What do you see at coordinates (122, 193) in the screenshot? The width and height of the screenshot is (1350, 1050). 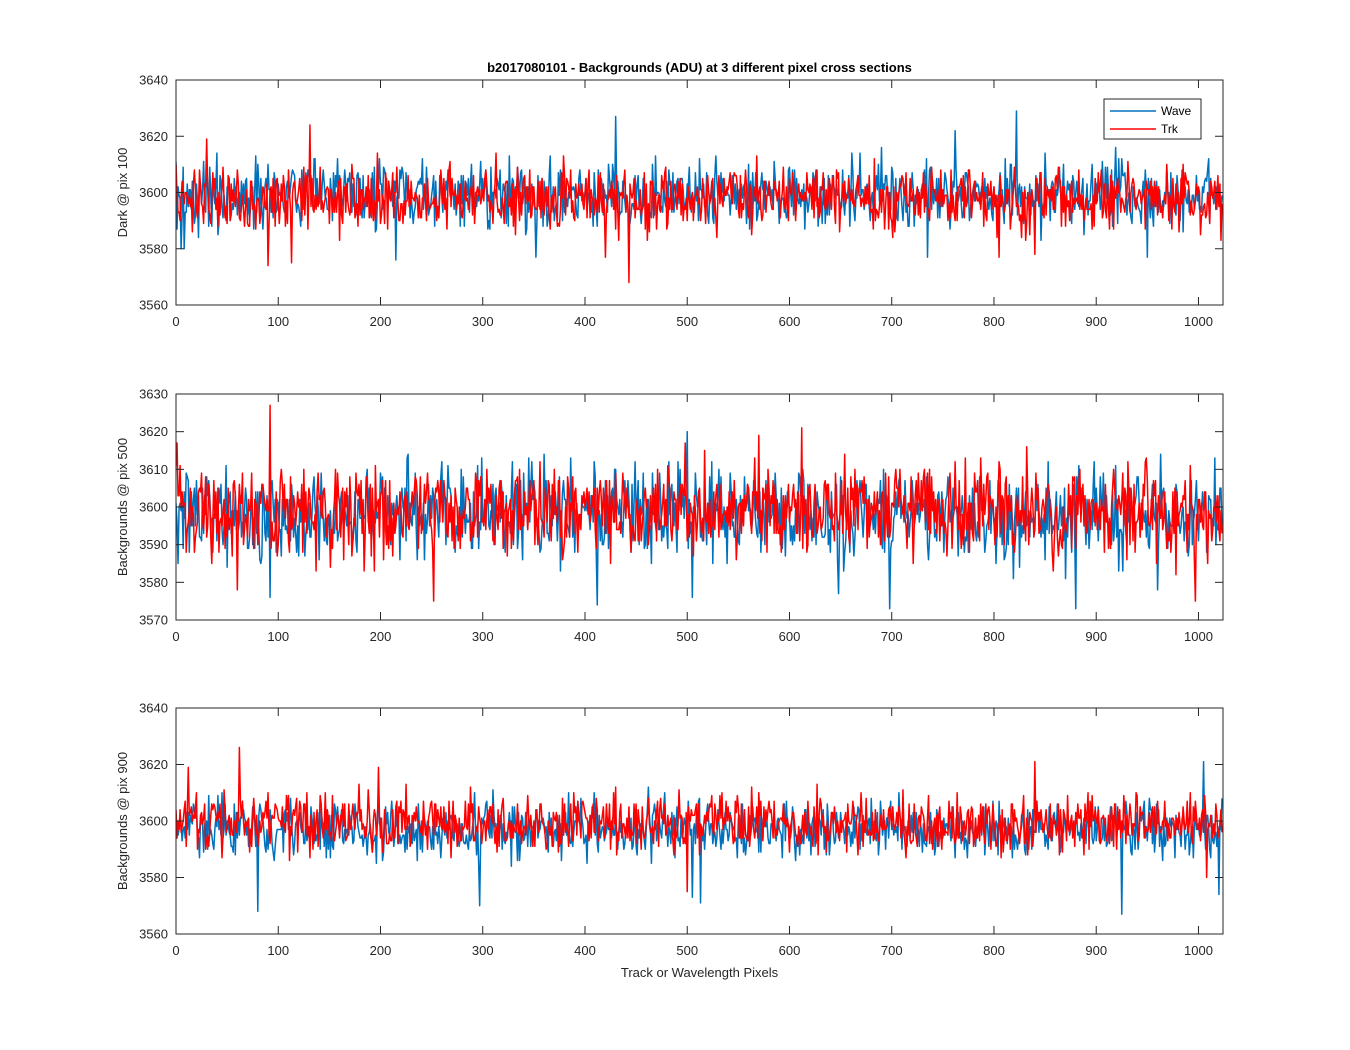 I see `y-axis-label: Dark @ pix 100` at bounding box center [122, 193].